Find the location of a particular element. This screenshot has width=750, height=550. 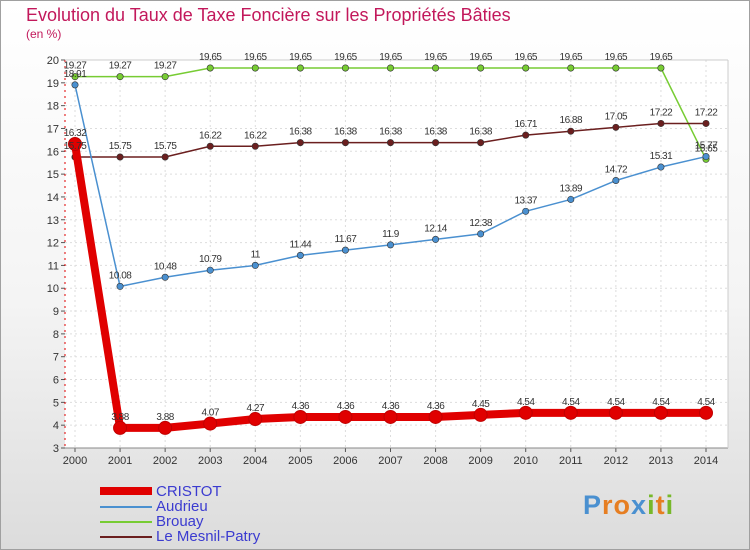

legend-swatch-audrieu is located at coordinates (126, 507).